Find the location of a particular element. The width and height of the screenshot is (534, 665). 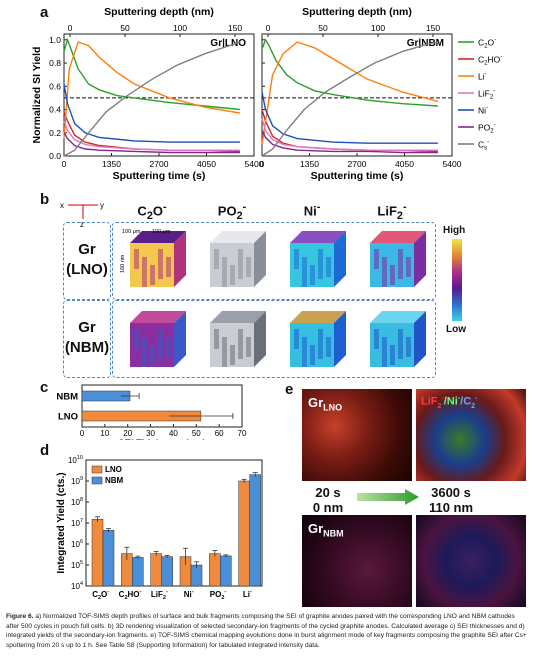

row-label-box-nbm is located at coordinates (87, 339).